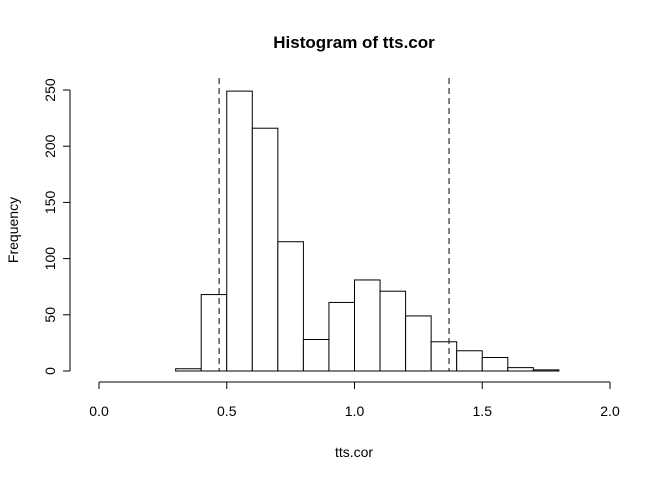 Image resolution: width=672 pixels, height=480 pixels. Describe the element at coordinates (50, 315) in the screenshot. I see `y-tick-label-1: 50` at that location.